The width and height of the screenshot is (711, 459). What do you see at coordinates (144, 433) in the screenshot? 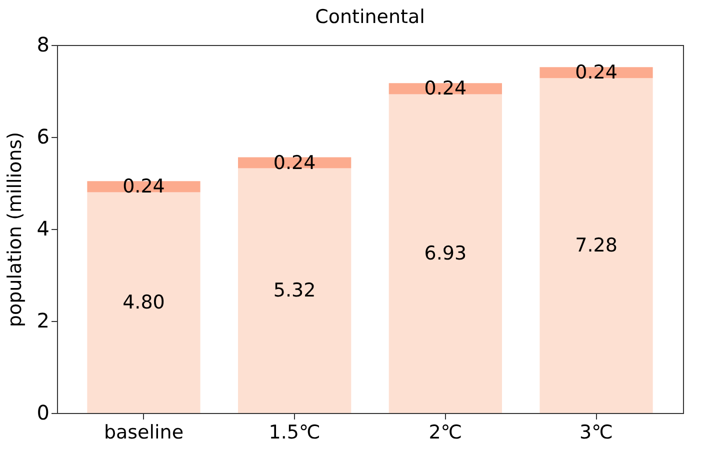
I see `x-tick-label: baseline` at bounding box center [144, 433].